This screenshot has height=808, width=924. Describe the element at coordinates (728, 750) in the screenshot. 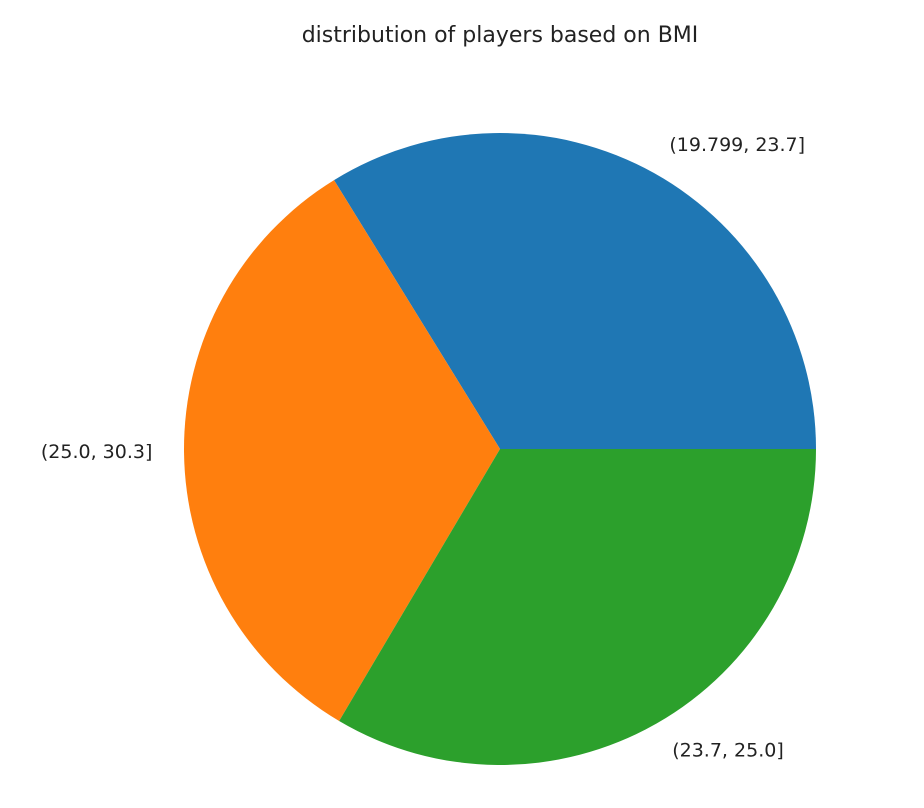

I see `slice-label: (23.7, 25.0]` at that location.